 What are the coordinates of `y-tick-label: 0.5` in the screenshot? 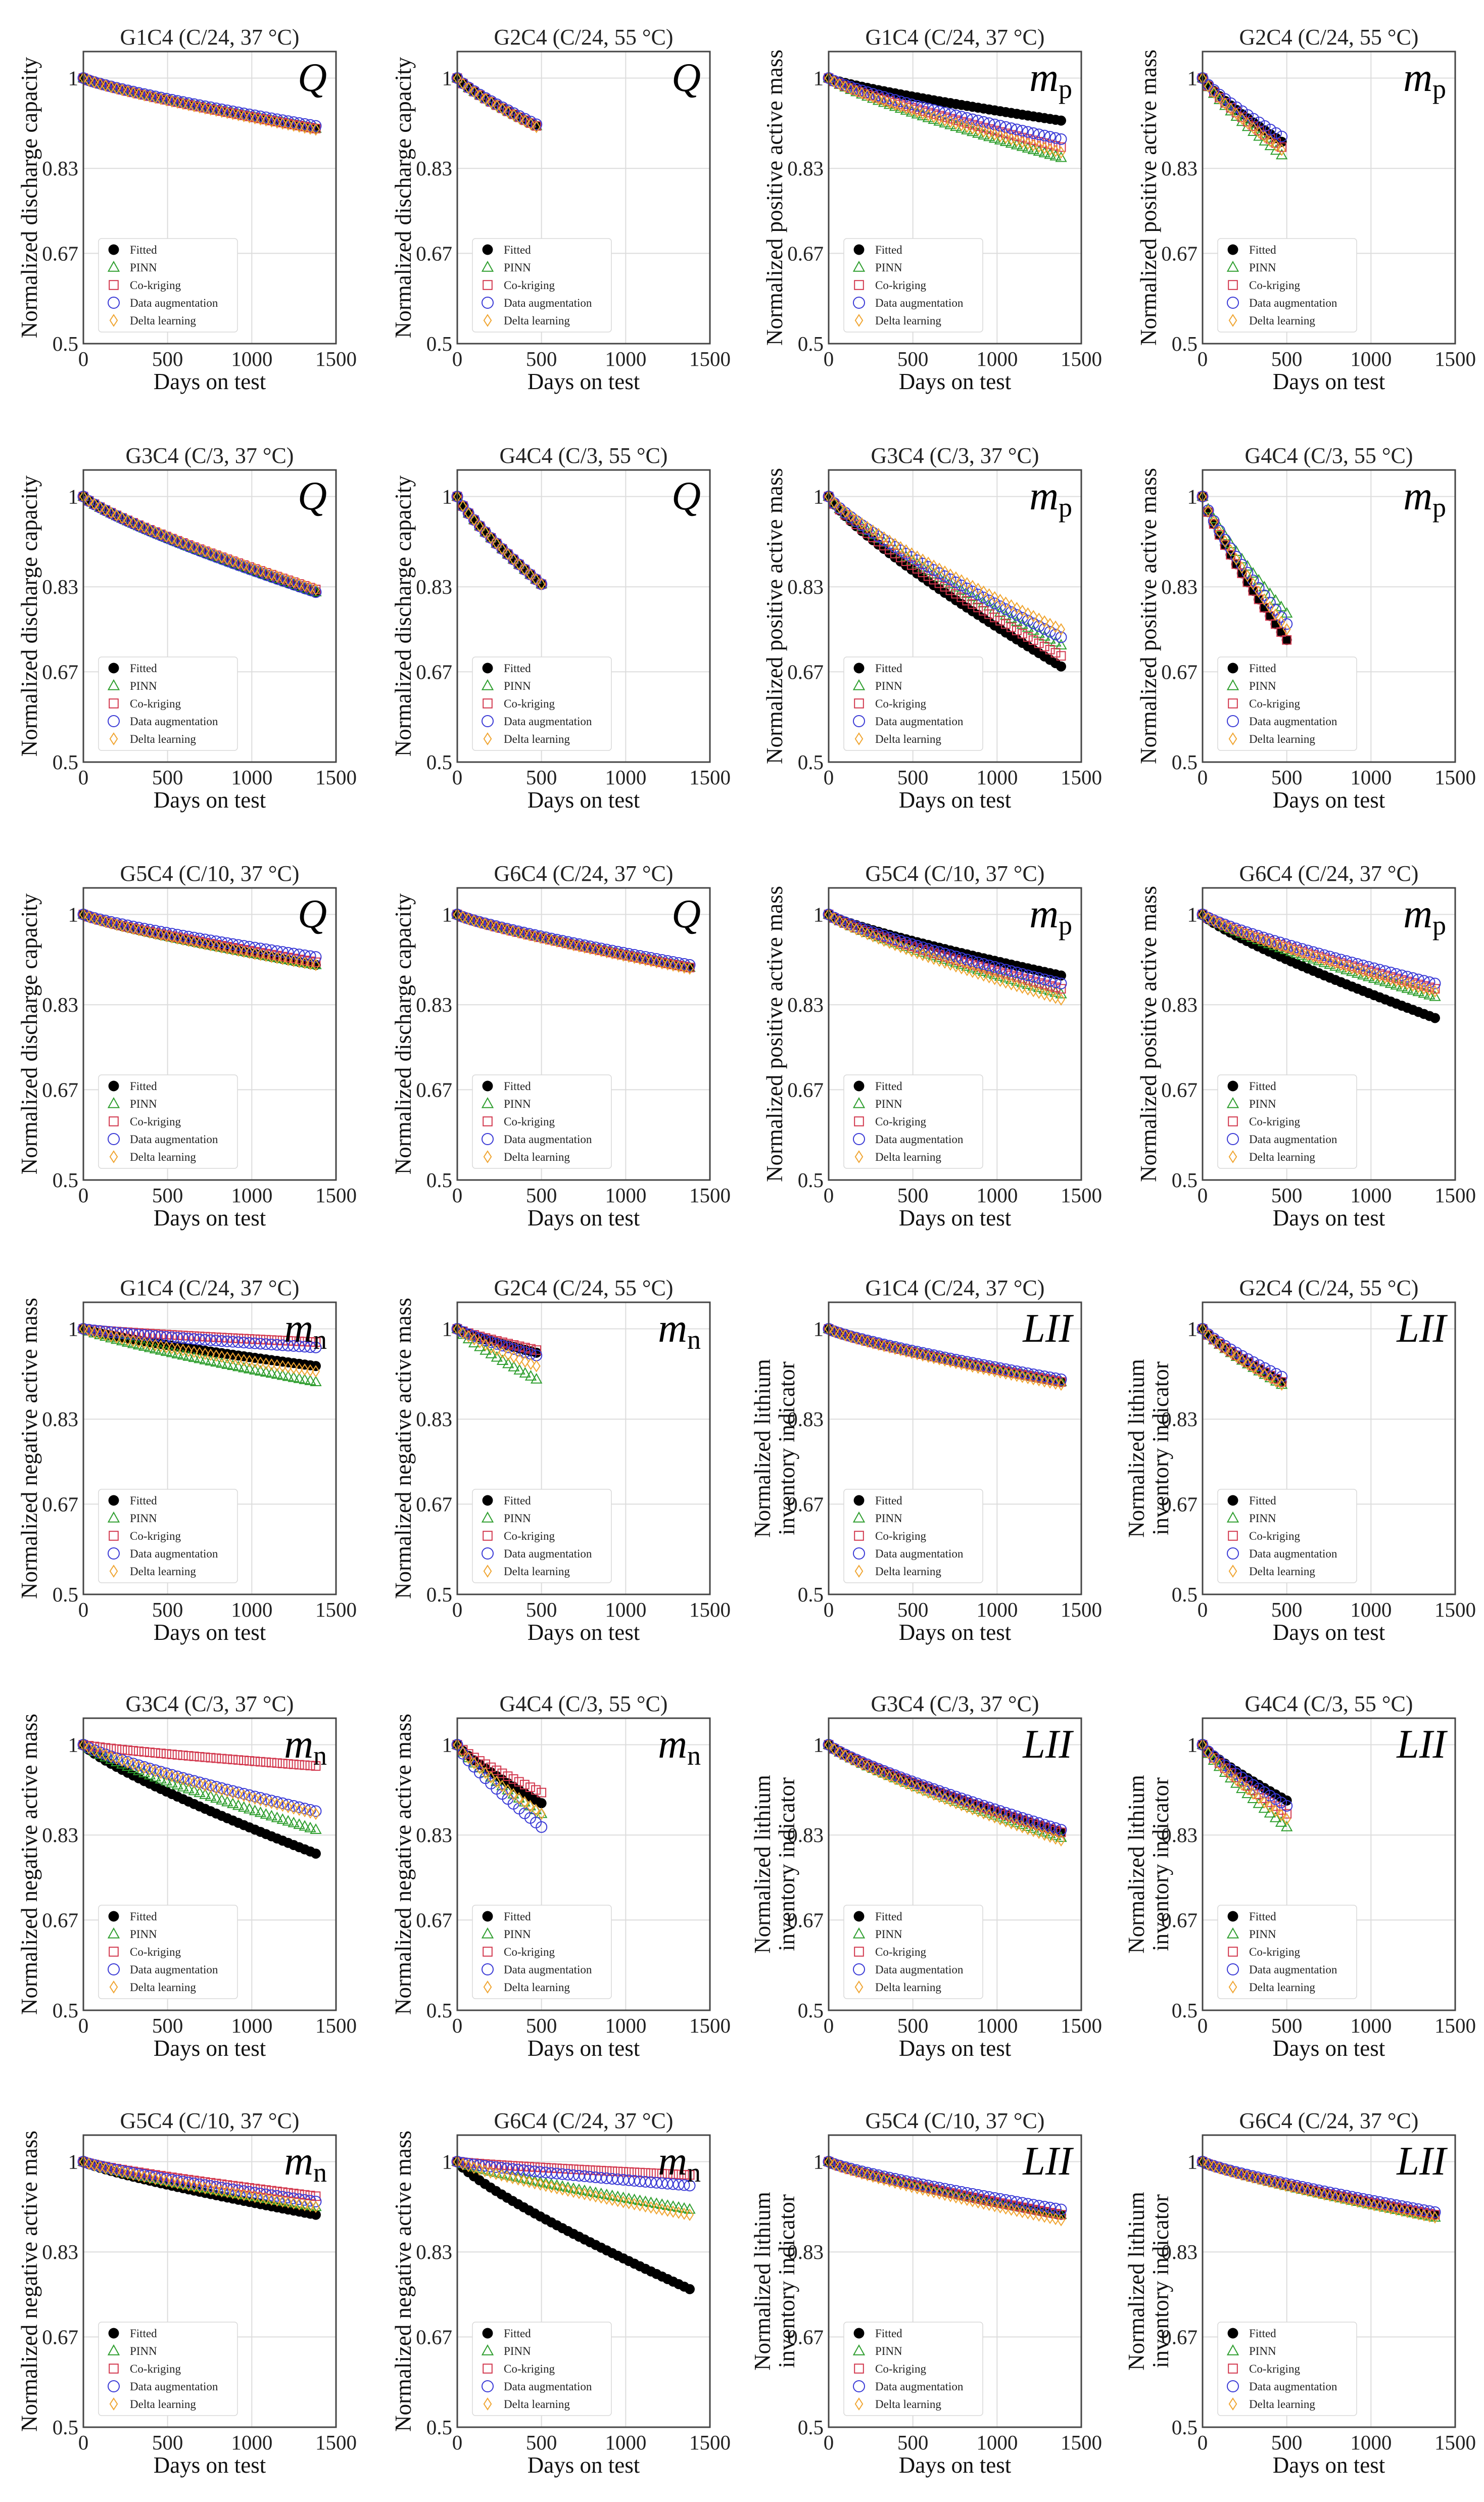 It's located at (1185, 2428).